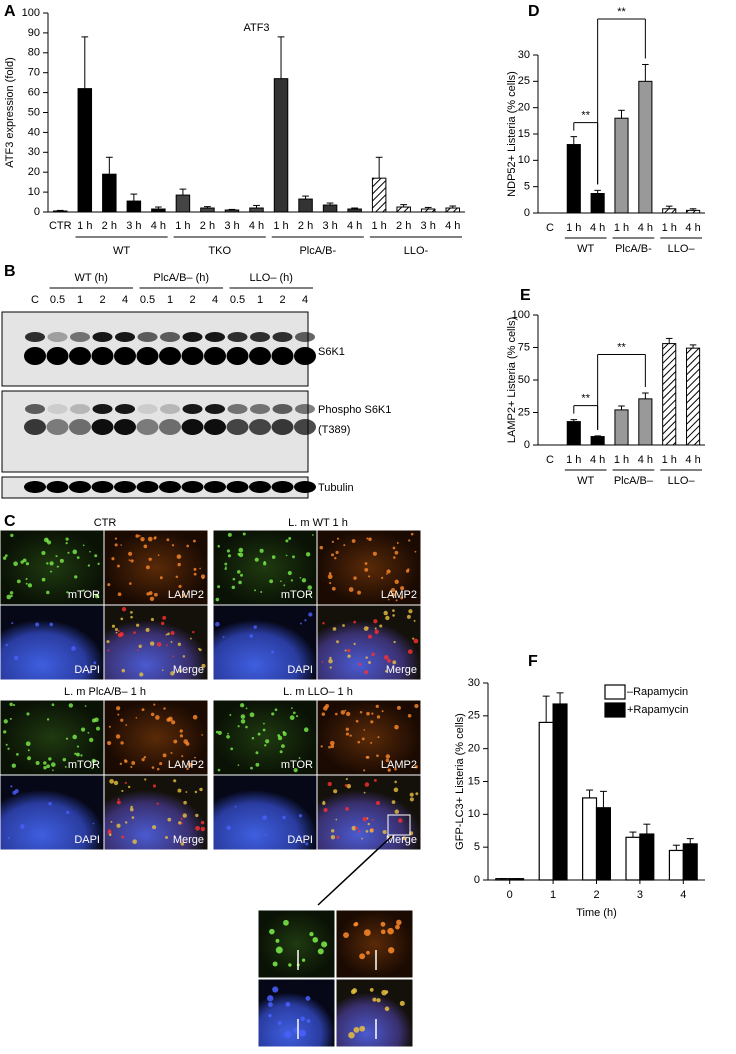 Image resolution: width=736 pixels, height=1054 pixels. I want to click on condition-label: L. m WT 1 h, so click(318, 523).